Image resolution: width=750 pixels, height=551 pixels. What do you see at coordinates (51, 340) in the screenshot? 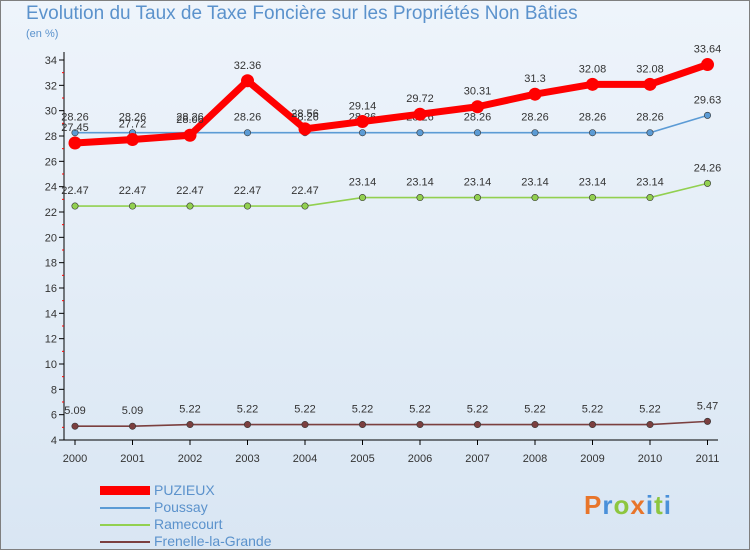
I see `y-tick-label: 12` at bounding box center [51, 340].